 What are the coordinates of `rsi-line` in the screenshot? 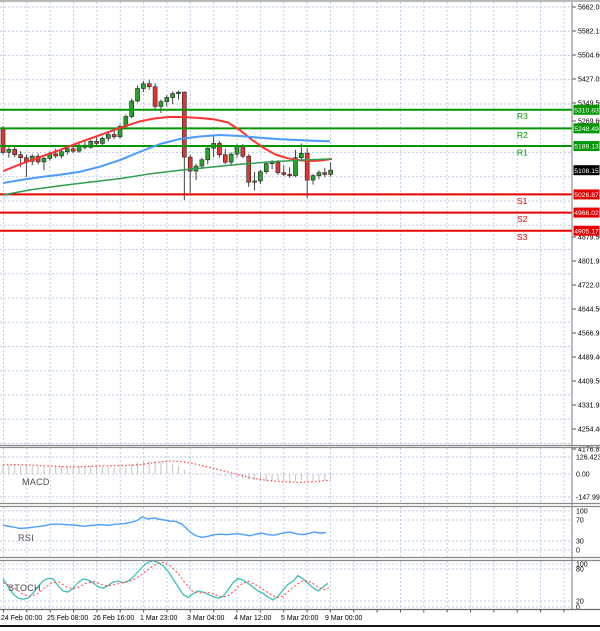 It's located at (164, 527).